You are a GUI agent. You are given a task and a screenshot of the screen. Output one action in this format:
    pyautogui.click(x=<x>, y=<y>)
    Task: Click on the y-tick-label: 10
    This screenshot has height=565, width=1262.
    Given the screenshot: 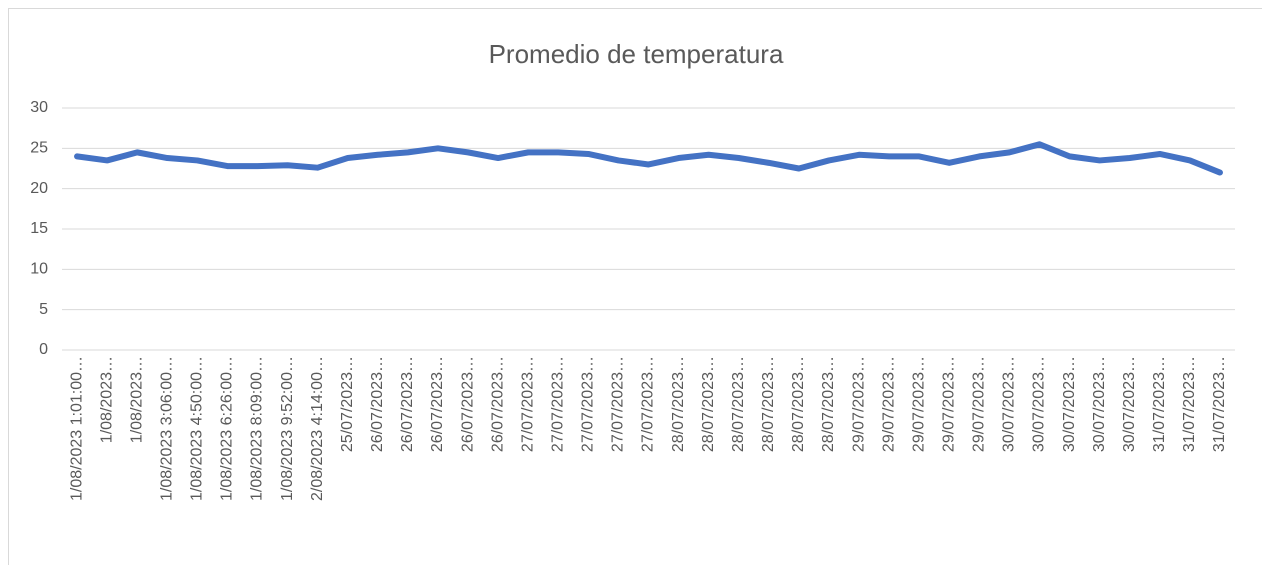 What is the action you would take?
    pyautogui.click(x=39, y=269)
    